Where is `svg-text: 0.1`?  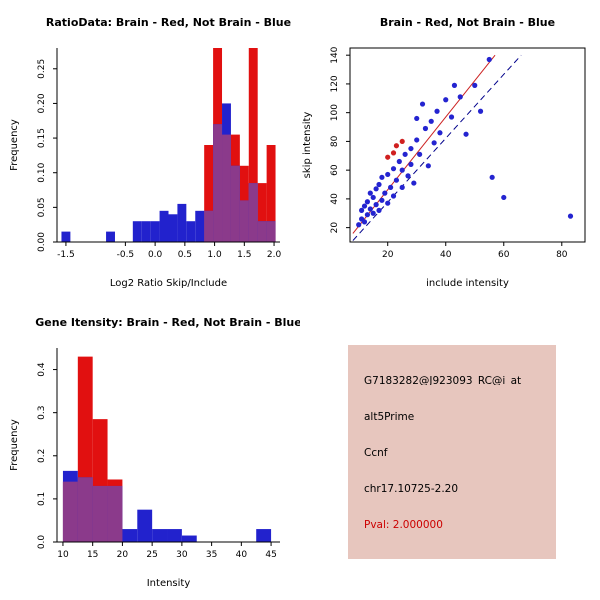 svg-text: 0.1 is located at coordinates (42, 499).